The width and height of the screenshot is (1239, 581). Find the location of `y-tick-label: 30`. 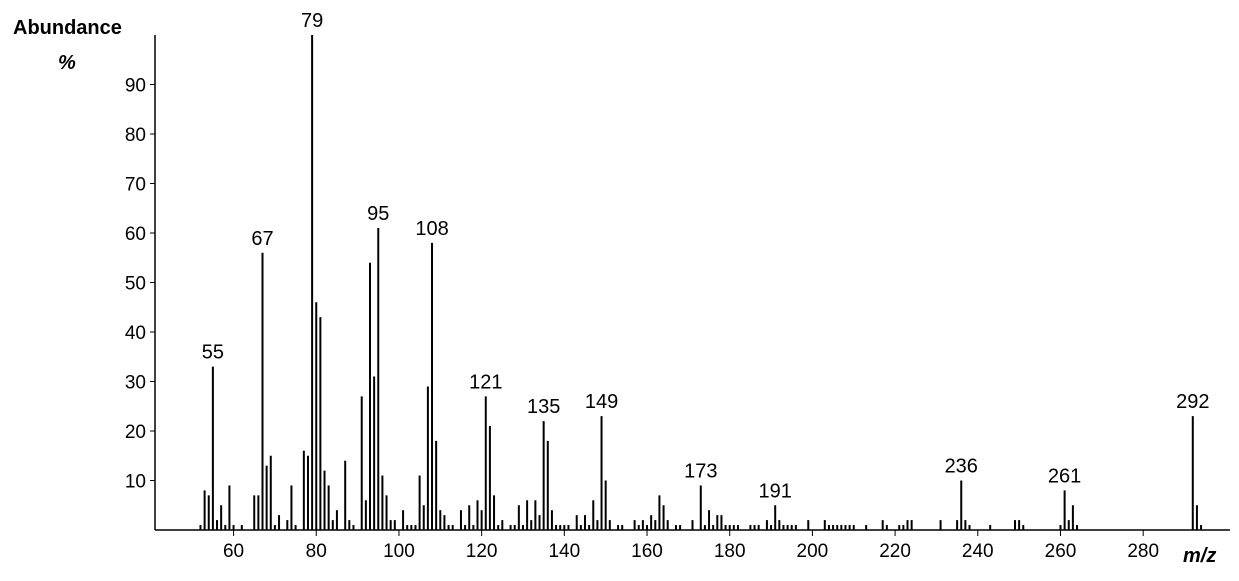

y-tick-label: 30 is located at coordinates (135, 383).